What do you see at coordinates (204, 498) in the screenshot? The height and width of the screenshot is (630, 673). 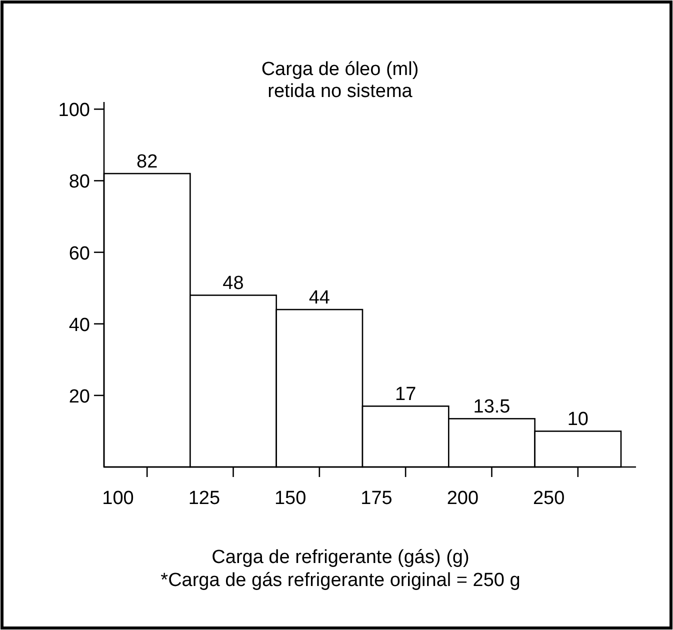 I see `x-tick-label: 125` at bounding box center [204, 498].